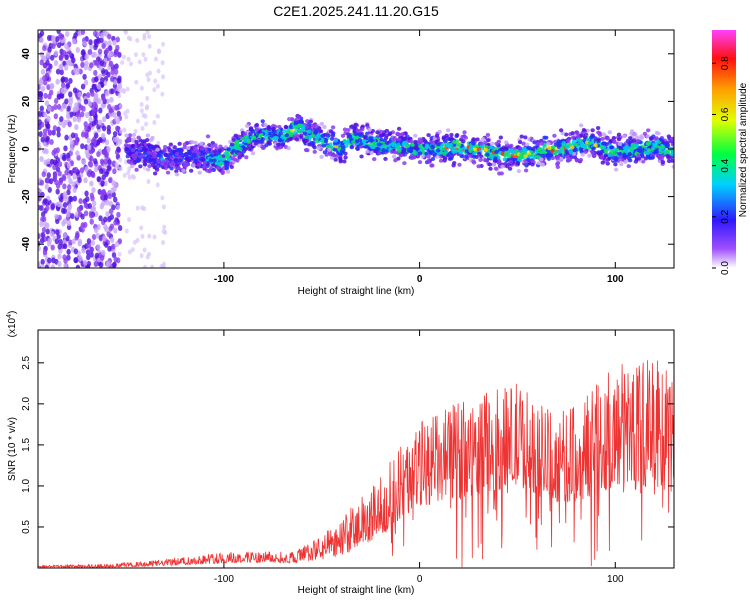  I want to click on snr-multiplier: (x104), so click(12, 324).